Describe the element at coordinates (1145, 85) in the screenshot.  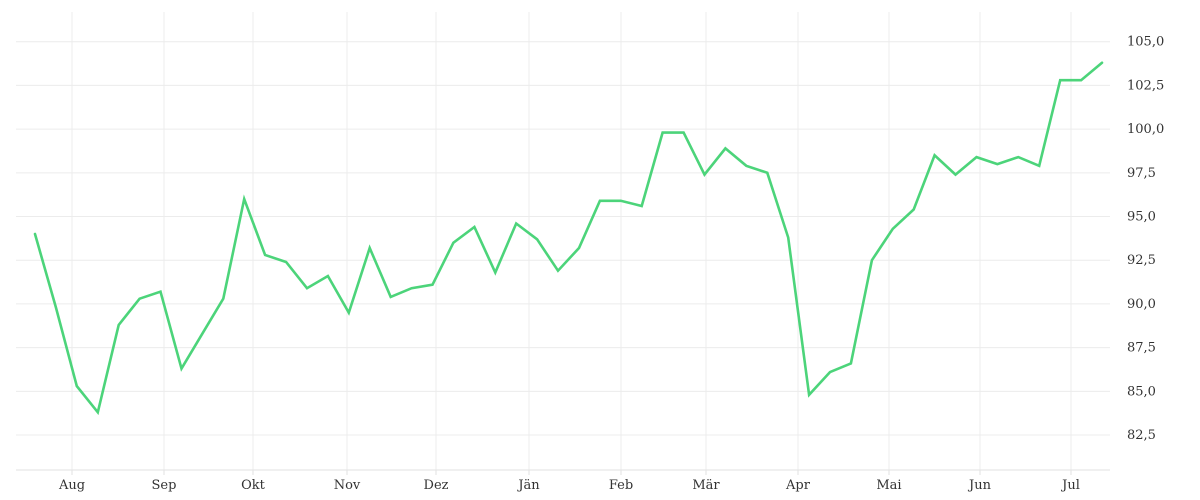
I see `y-tick-label: 102,5` at that location.